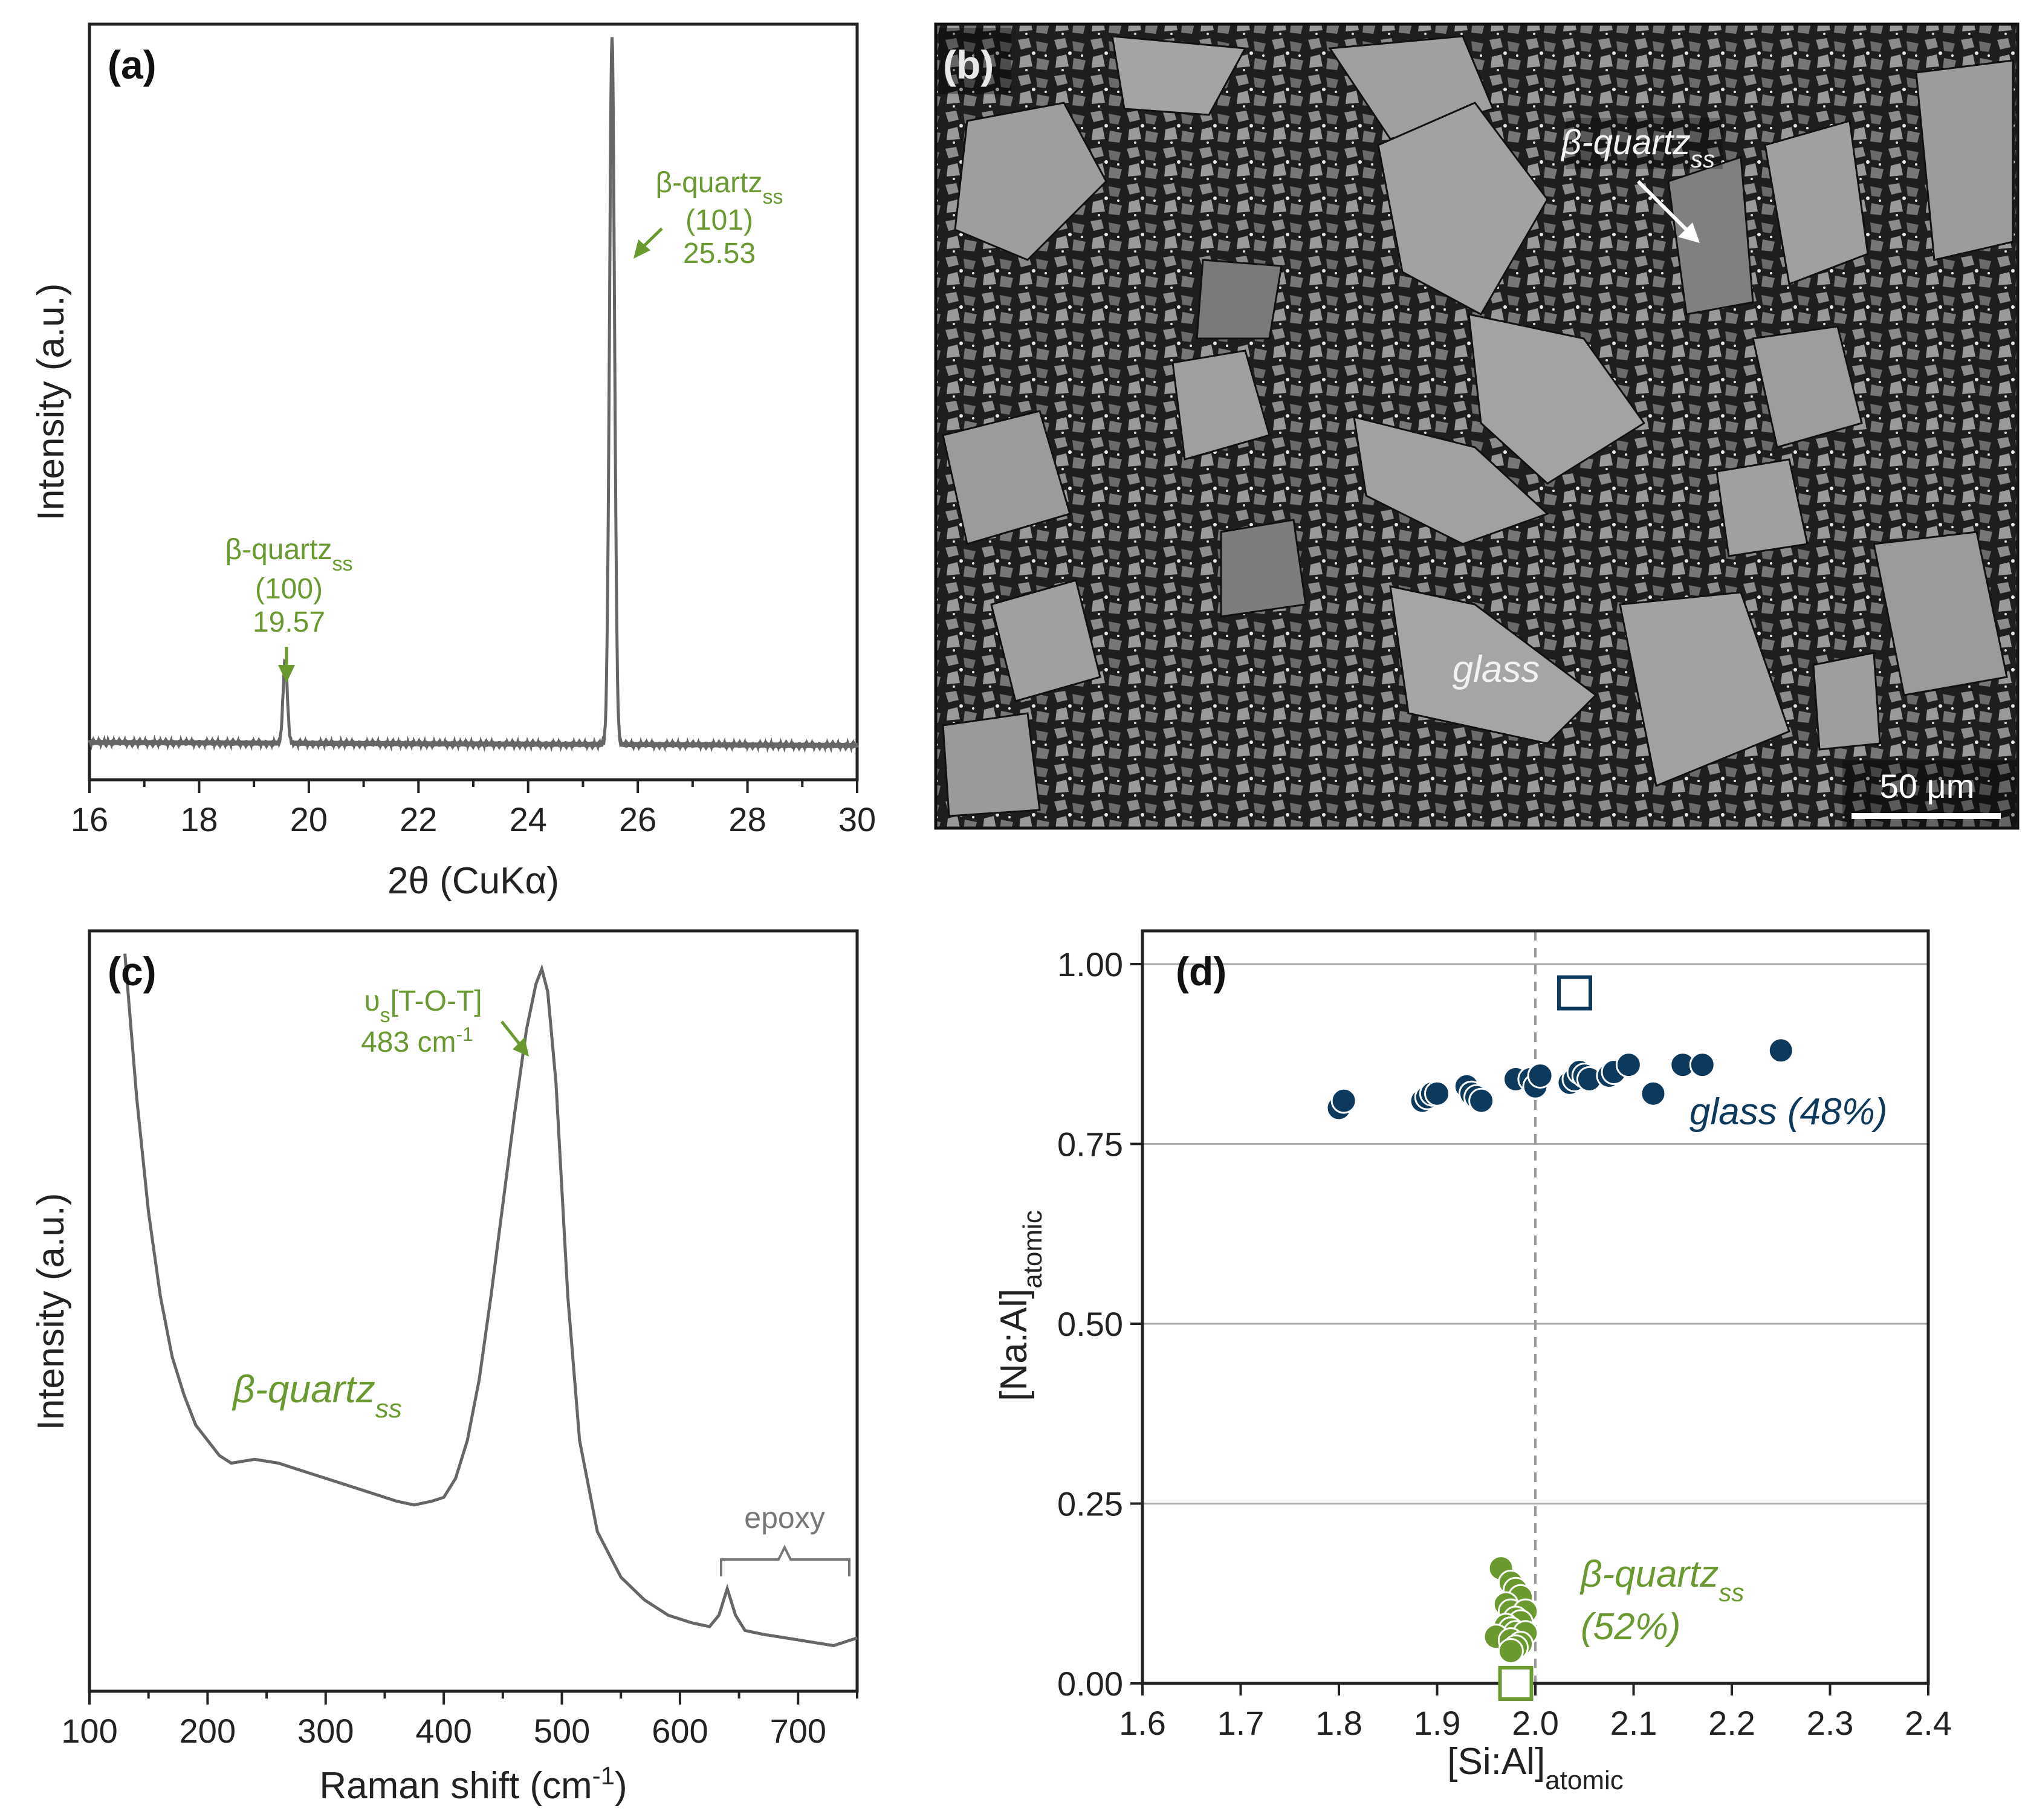 The height and width of the screenshot is (1820, 2028). Describe the element at coordinates (680, 1731) in the screenshot. I see `panel-c-x-tick-label: 600` at that location.